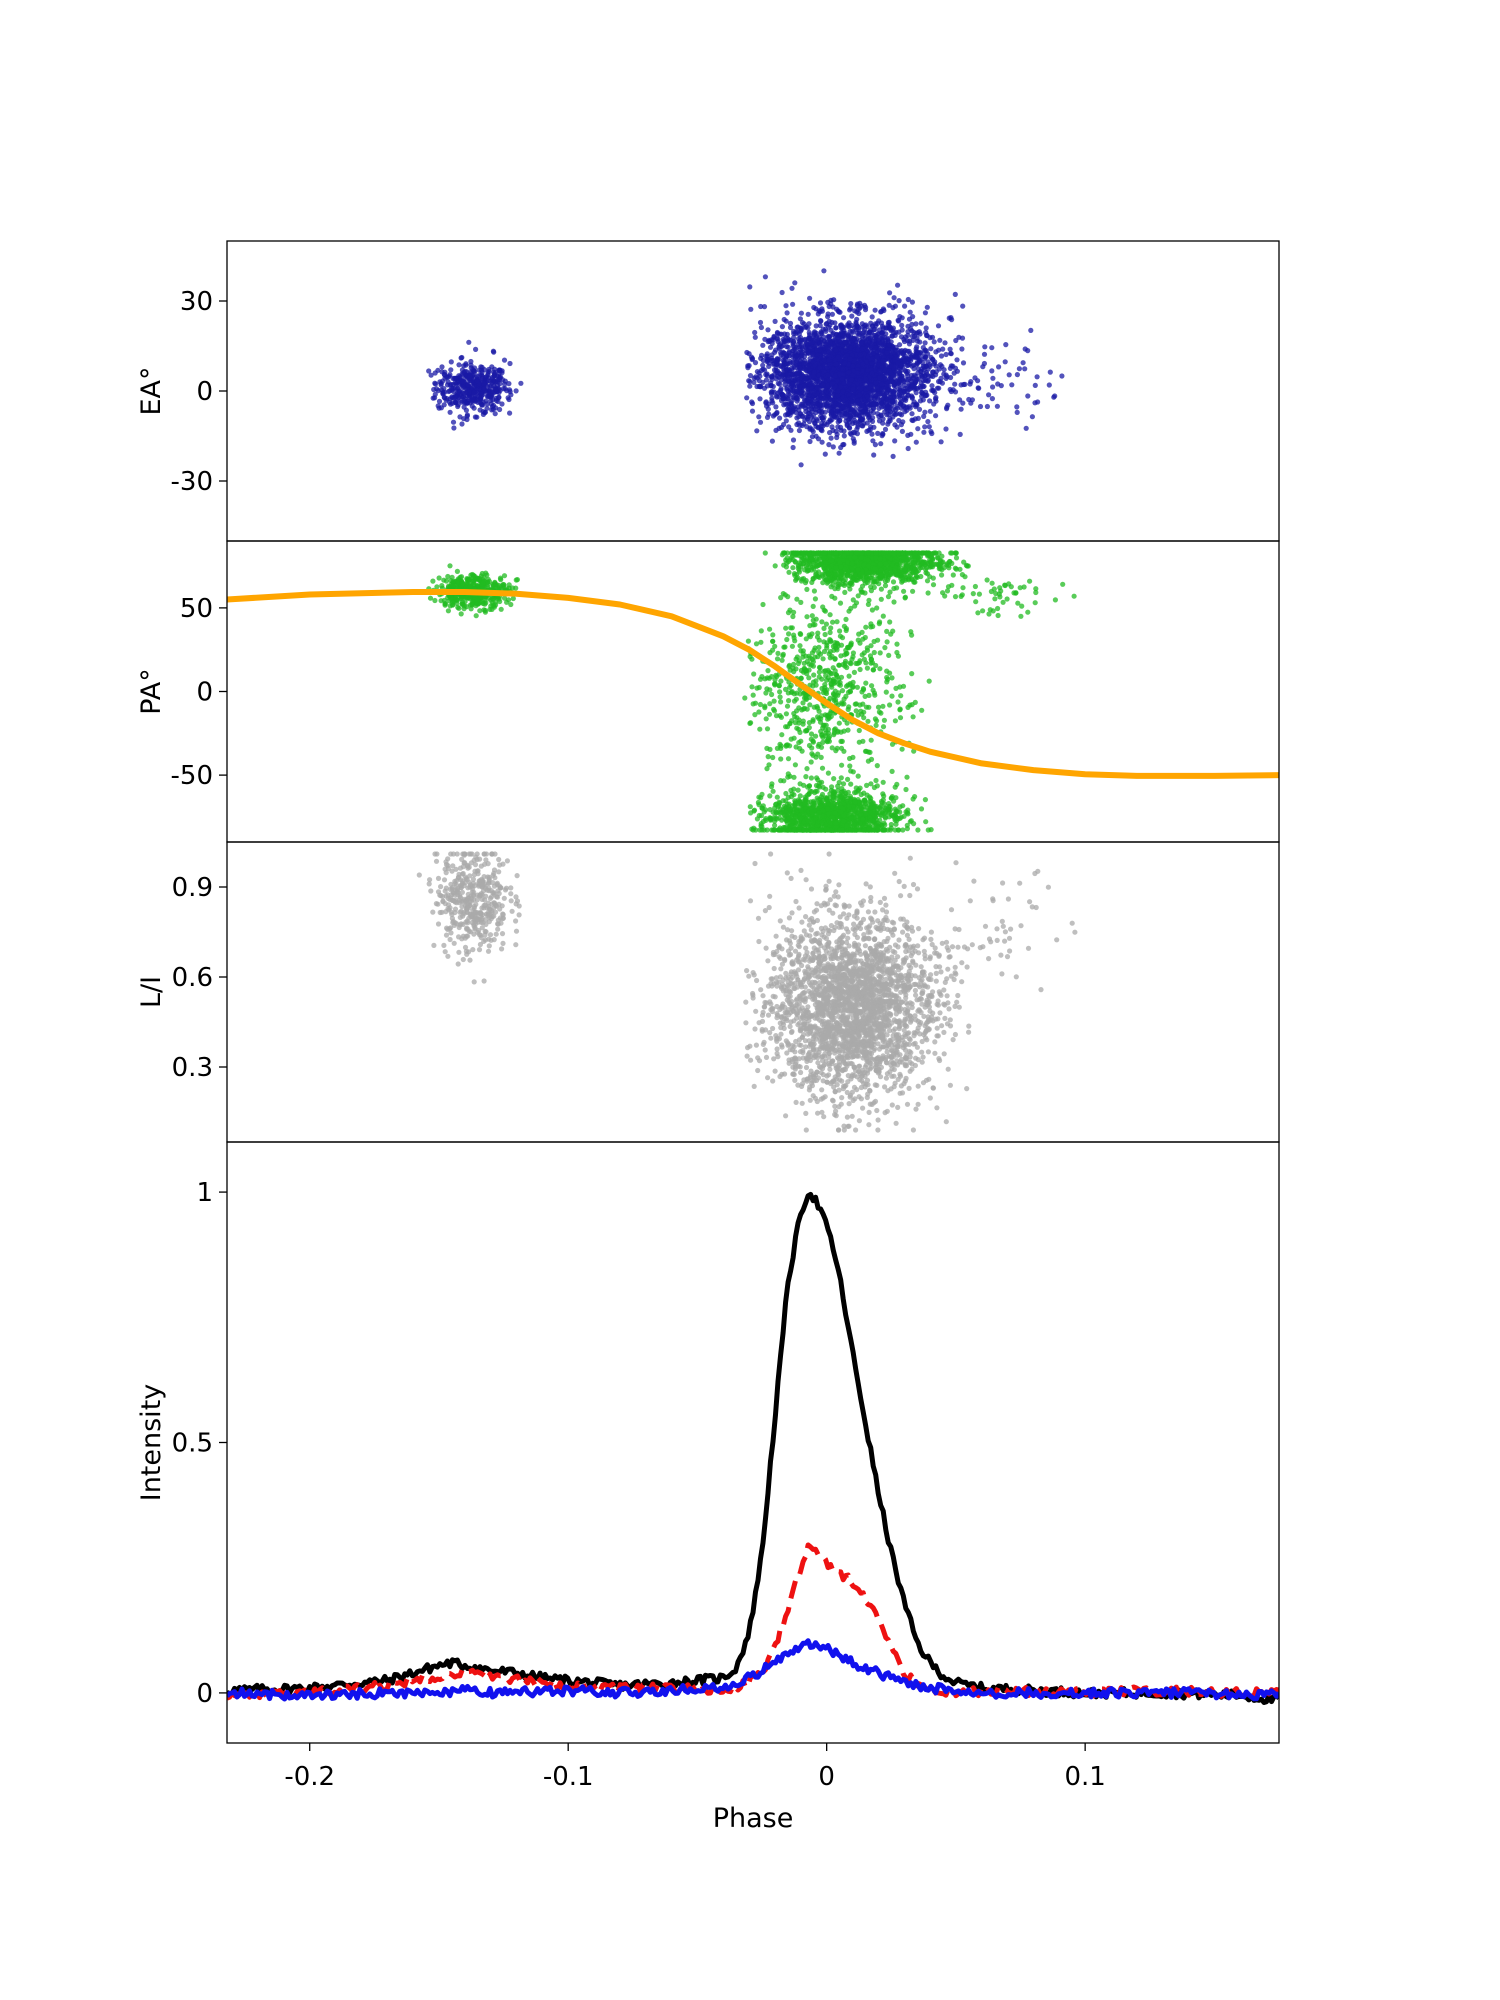 The image size is (1500, 2000). Describe the element at coordinates (192, 482) in the screenshot. I see `ea-ytick-label: -30` at that location.